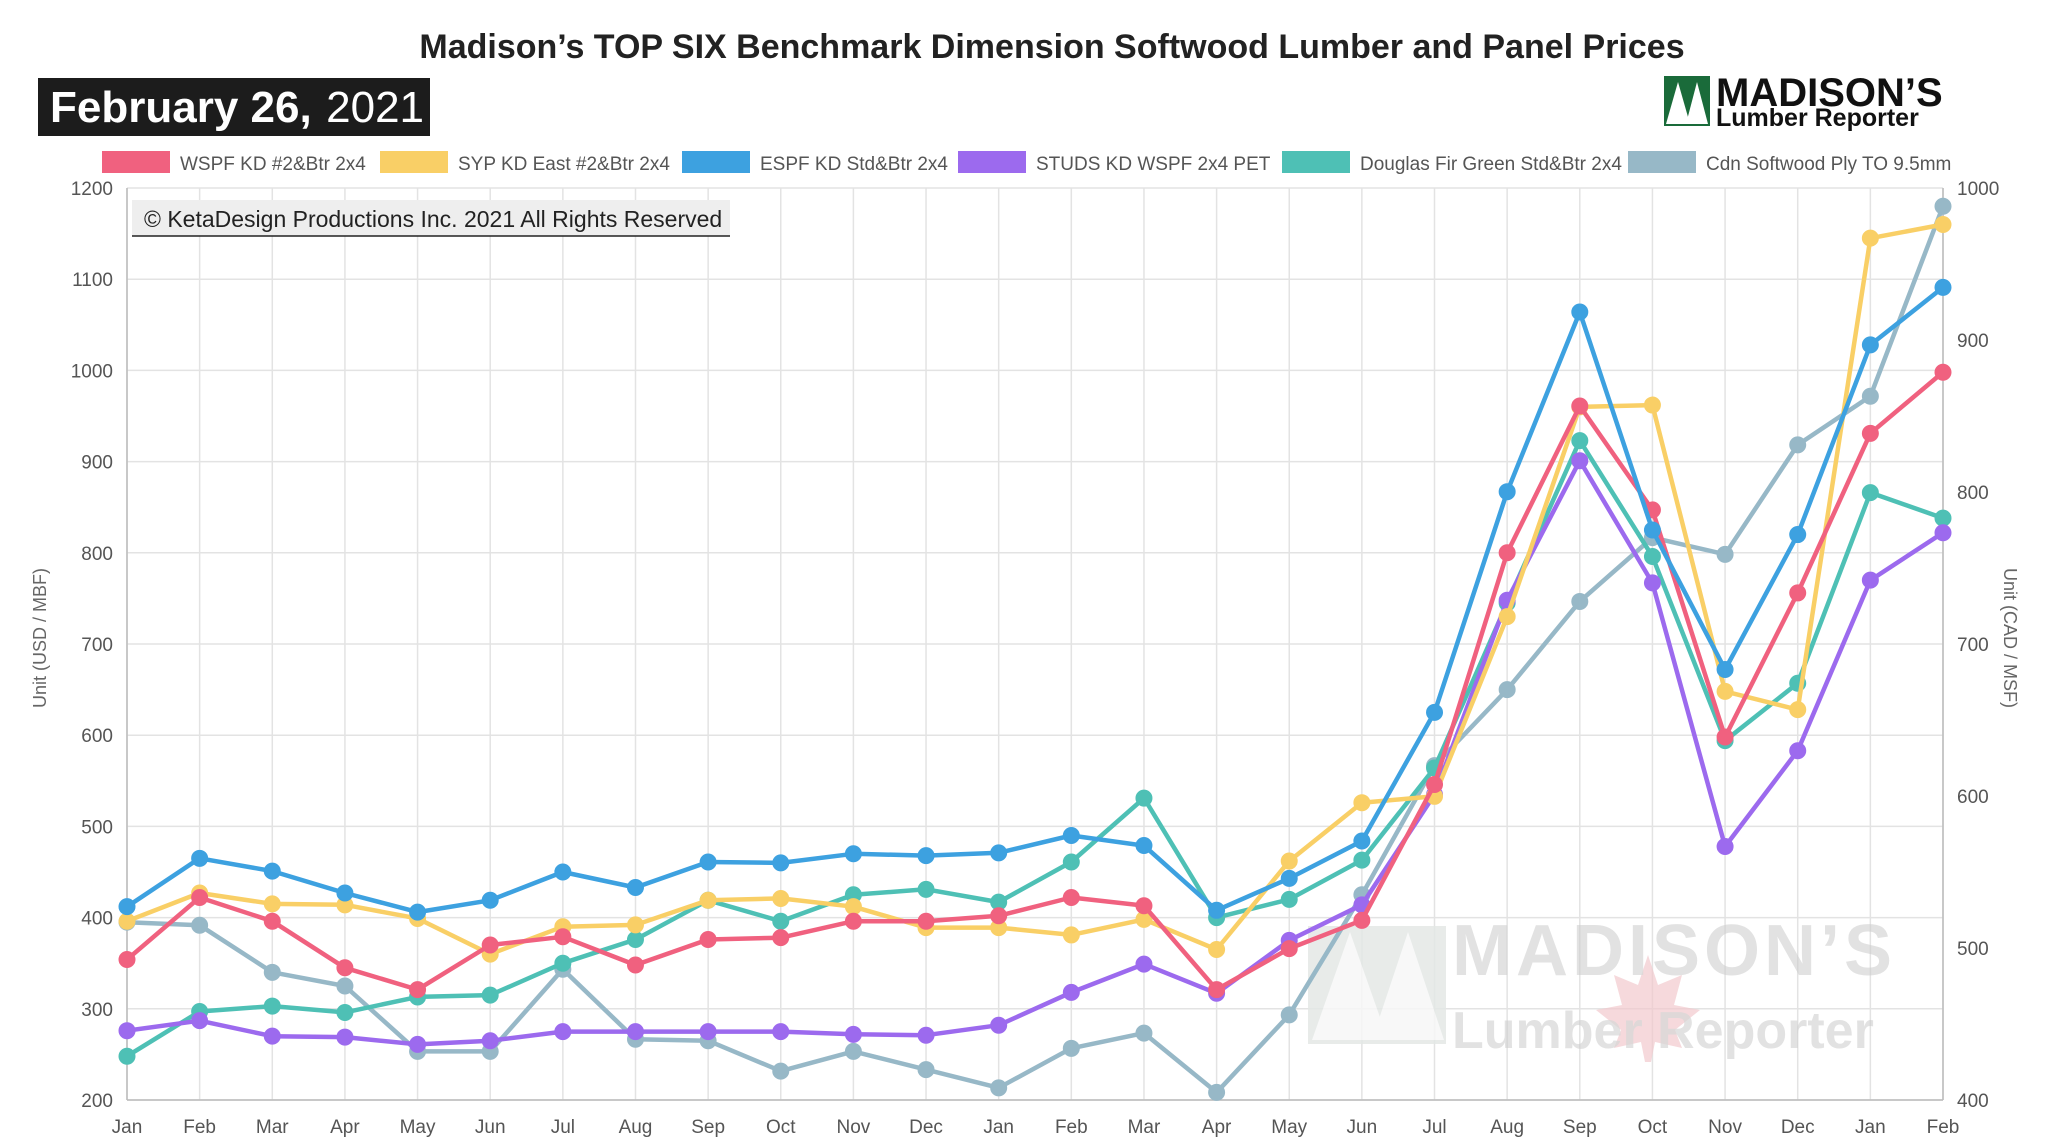  Describe the element at coordinates (815, 163) in the screenshot. I see `legend-item: ESPF KD Std&Btr 2x4` at that location.